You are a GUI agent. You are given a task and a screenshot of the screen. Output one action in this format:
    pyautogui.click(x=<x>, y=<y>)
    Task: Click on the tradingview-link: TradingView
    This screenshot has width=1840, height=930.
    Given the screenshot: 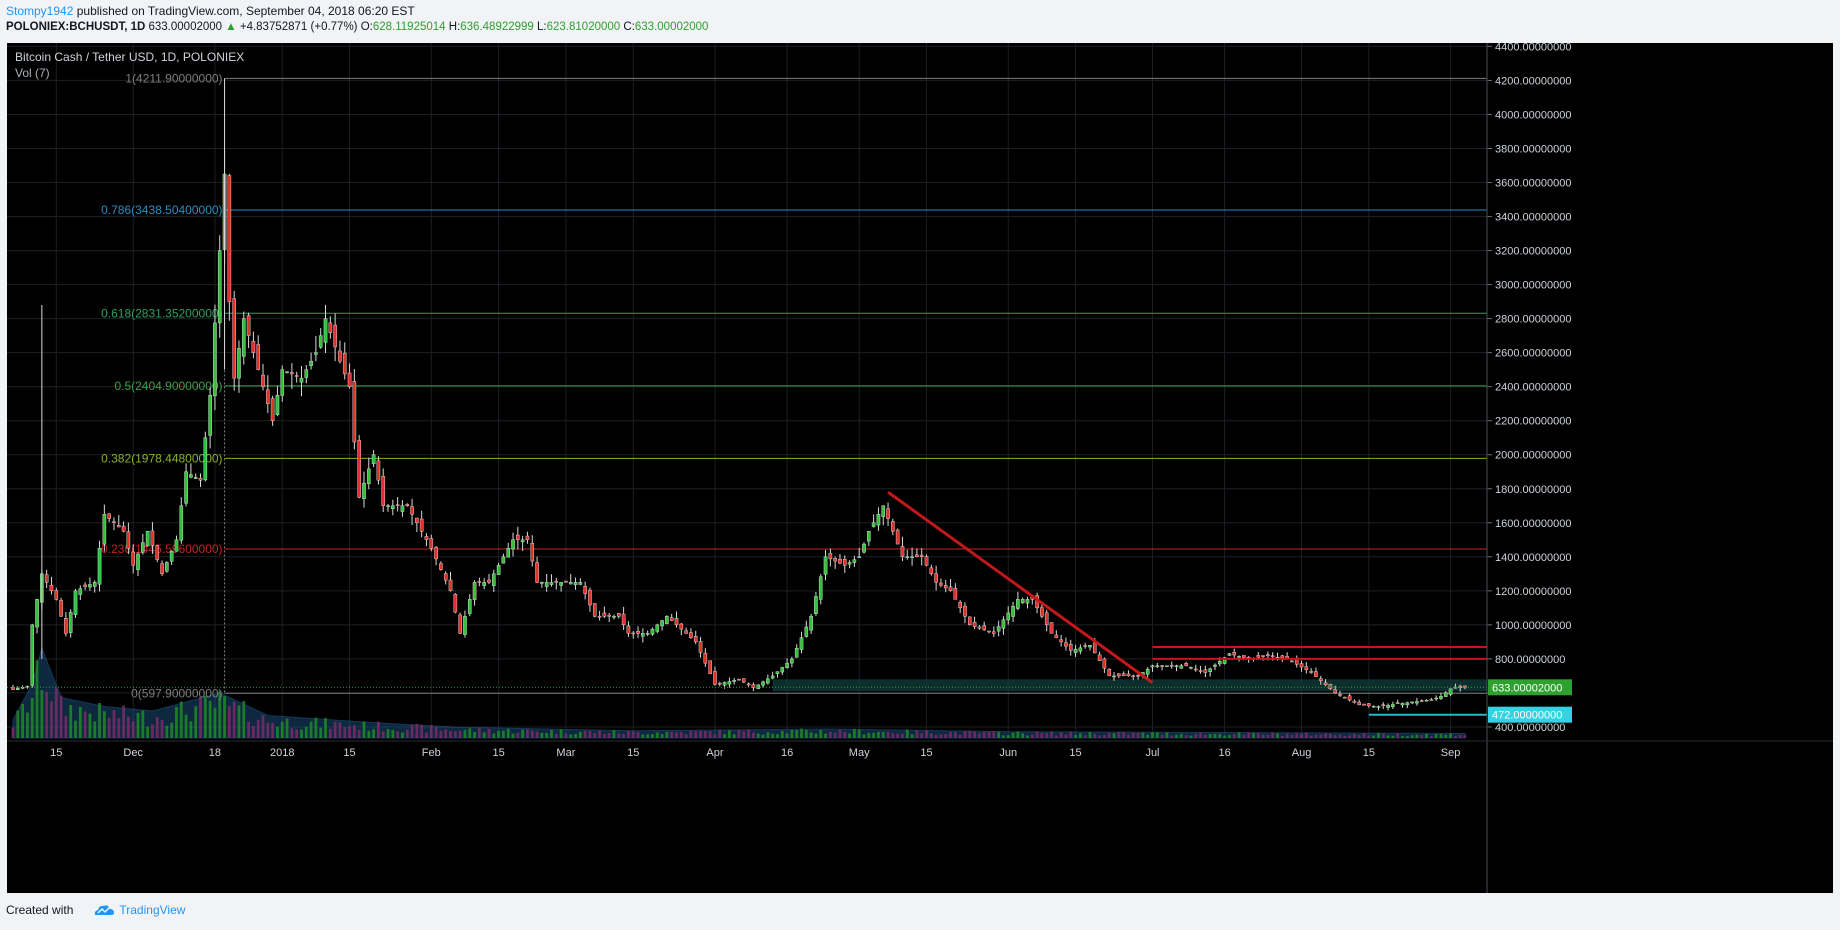 What is the action you would take?
    pyautogui.click(x=139, y=910)
    